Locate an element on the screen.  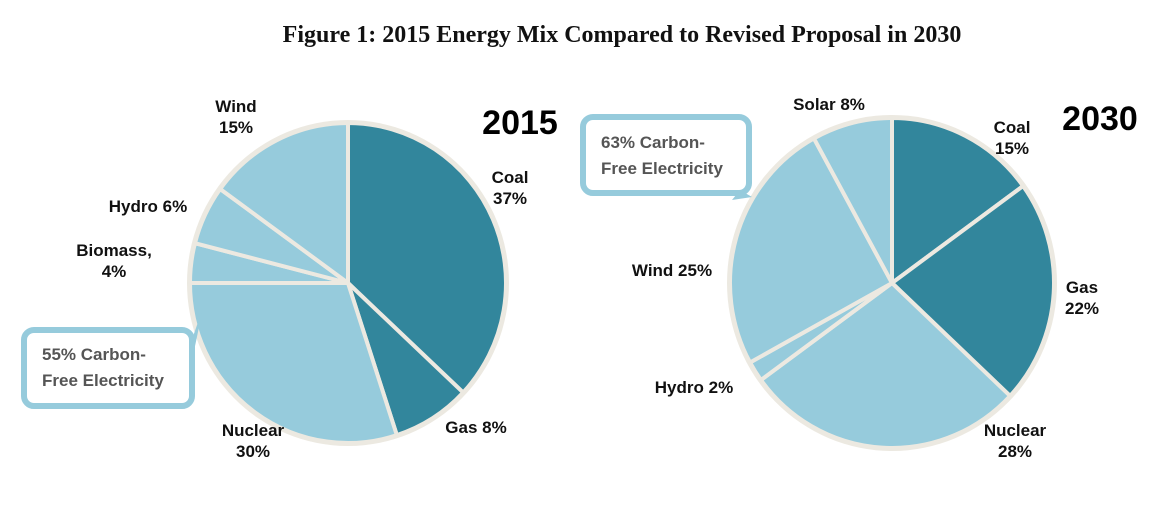
pie-slice-solar is located at coordinates (852, 200).